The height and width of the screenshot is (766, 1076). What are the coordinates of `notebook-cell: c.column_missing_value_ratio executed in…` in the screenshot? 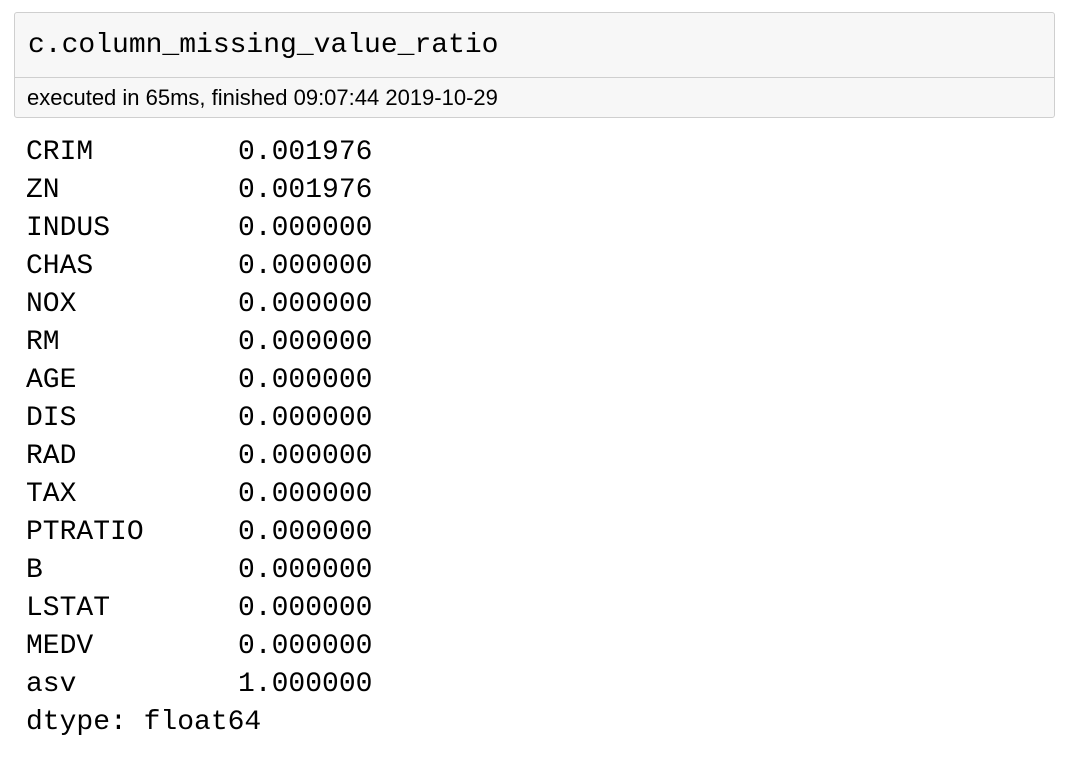 It's located at (534, 65).